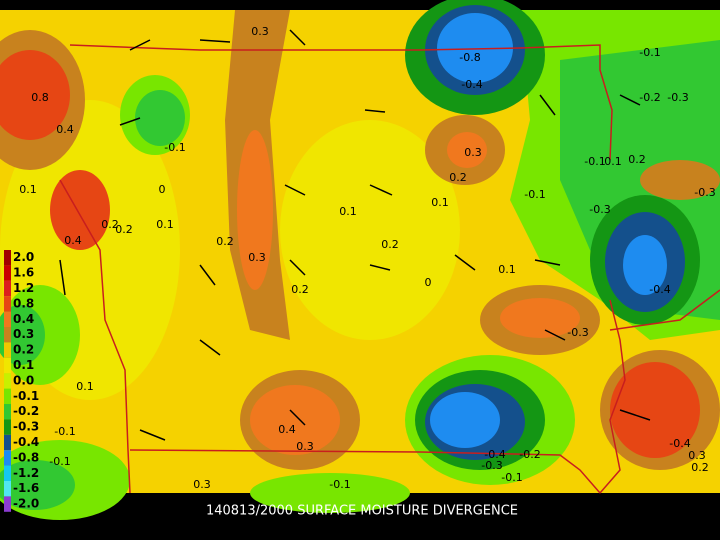 The height and width of the screenshot is (540, 720). I want to click on legend-label: 0.4, so click(23, 319).